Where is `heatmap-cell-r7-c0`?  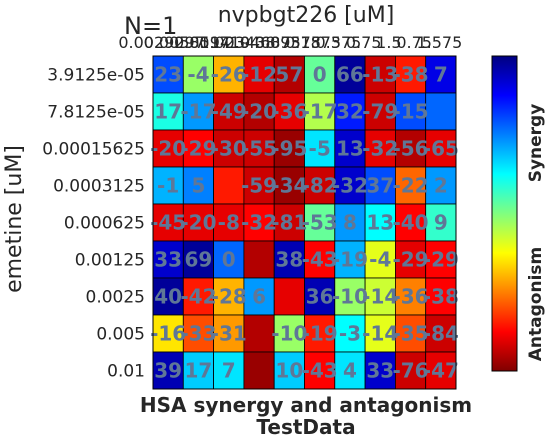 heatmap-cell-r7-c0 is located at coordinates (168, 333).